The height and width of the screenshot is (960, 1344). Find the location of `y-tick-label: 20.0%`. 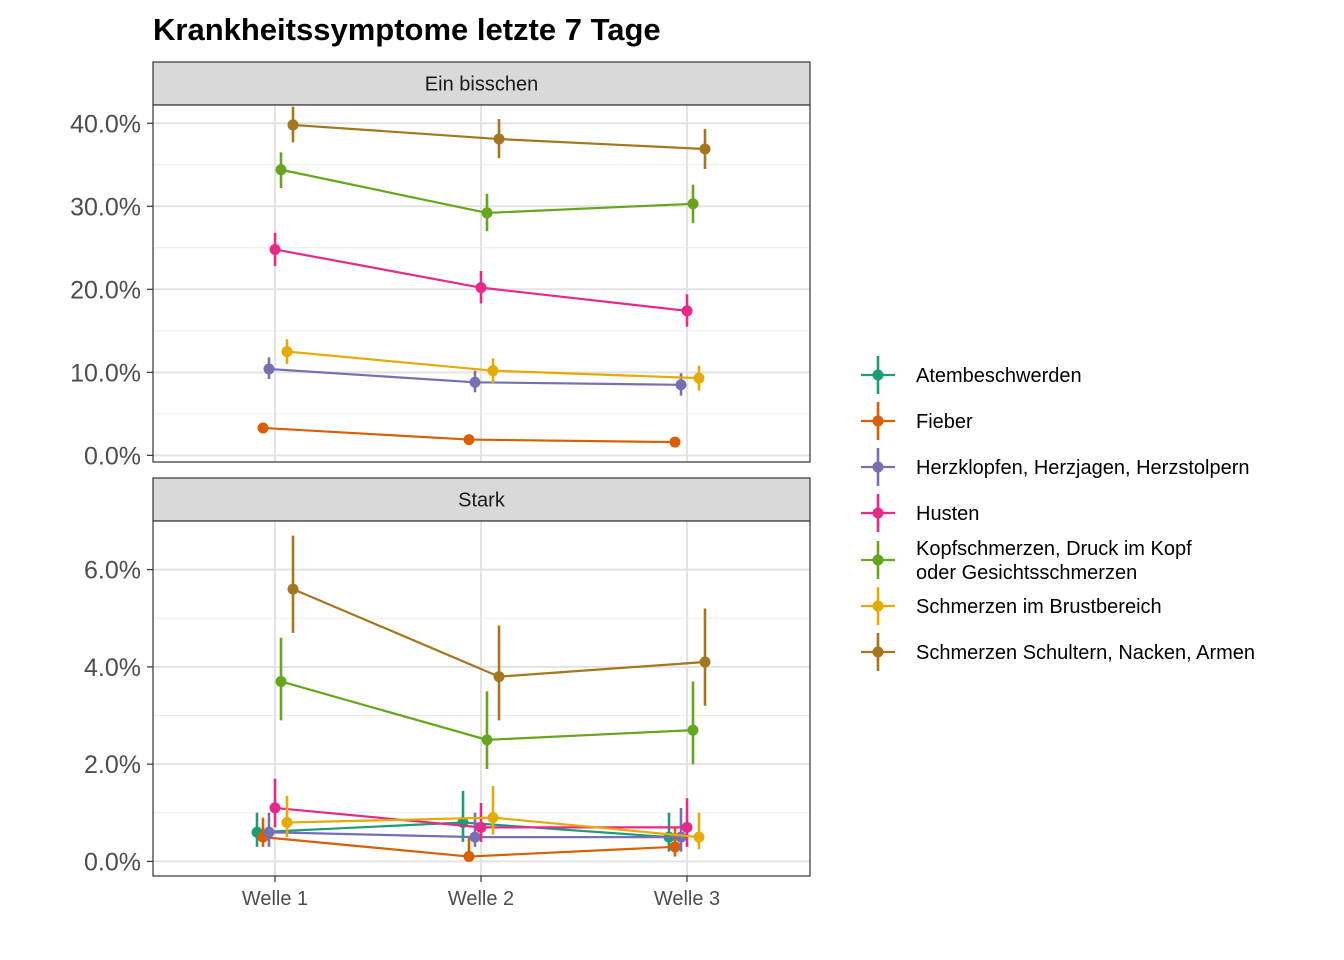

y-tick-label: 20.0% is located at coordinates (105, 290).